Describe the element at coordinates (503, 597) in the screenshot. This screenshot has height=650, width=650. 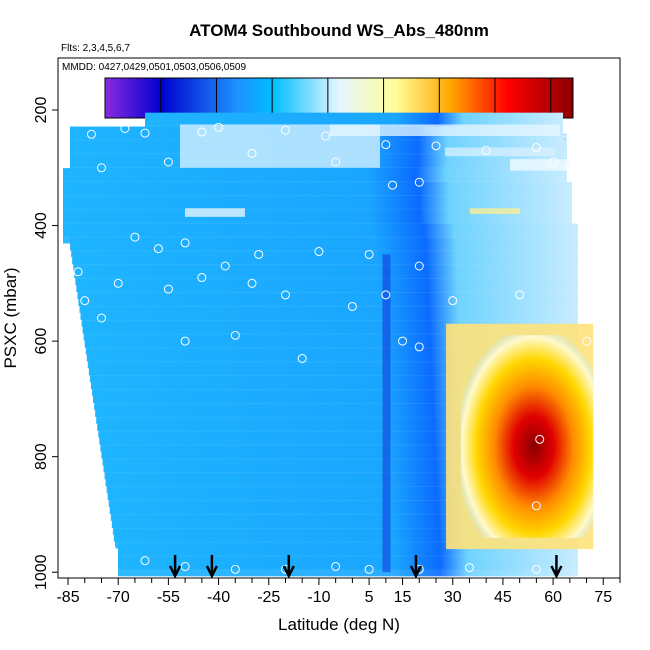
I see `x-tick-label: 45` at that location.